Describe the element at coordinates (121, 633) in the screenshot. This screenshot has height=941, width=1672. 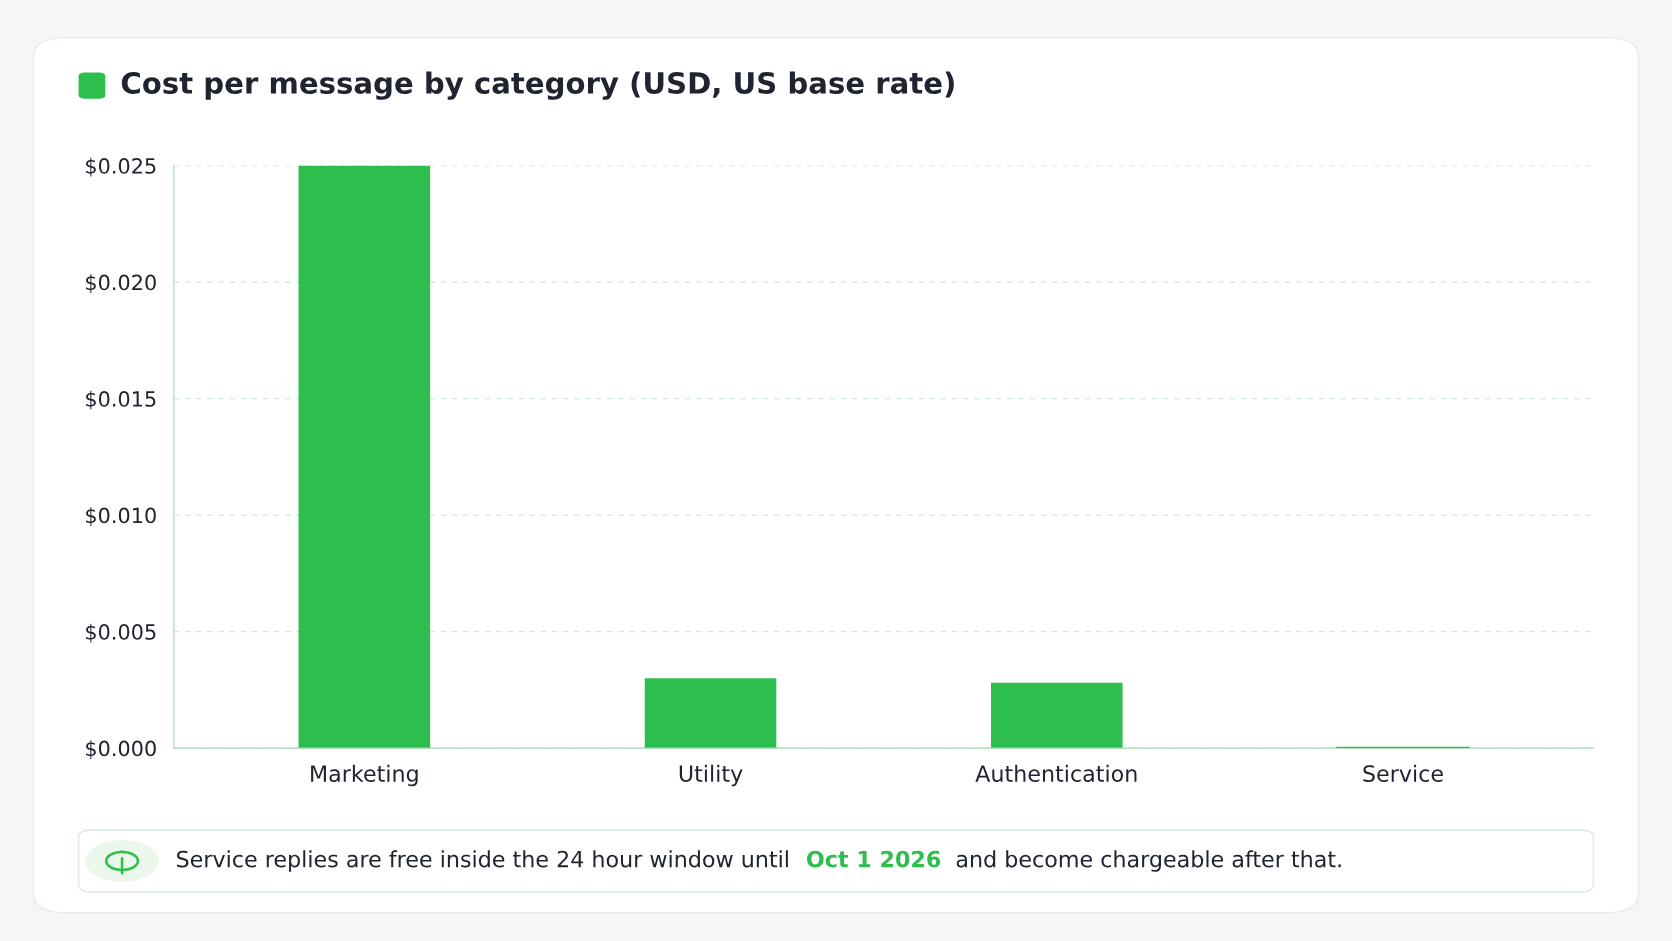
I see `y-tick-label: $0.005` at that location.